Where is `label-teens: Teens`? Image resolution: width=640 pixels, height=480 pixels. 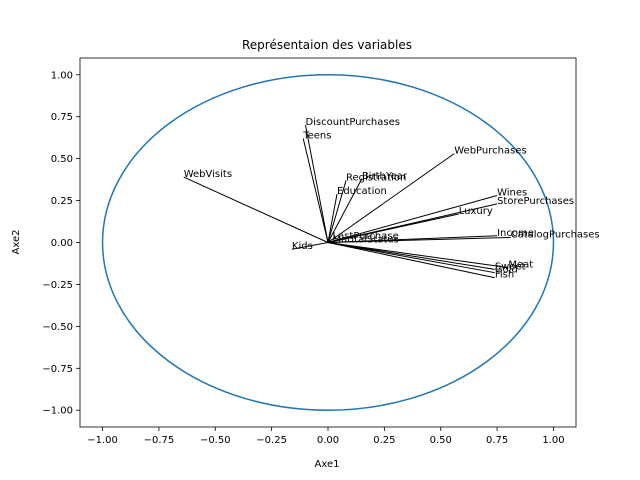
label-teens: Teens is located at coordinates (316, 136).